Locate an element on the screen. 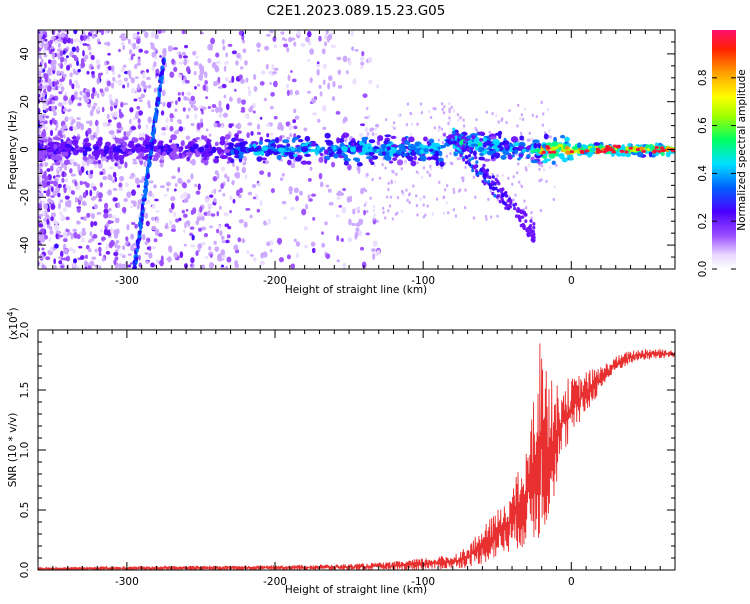  snr-y-tick-label: 2.0 is located at coordinates (25, 330).